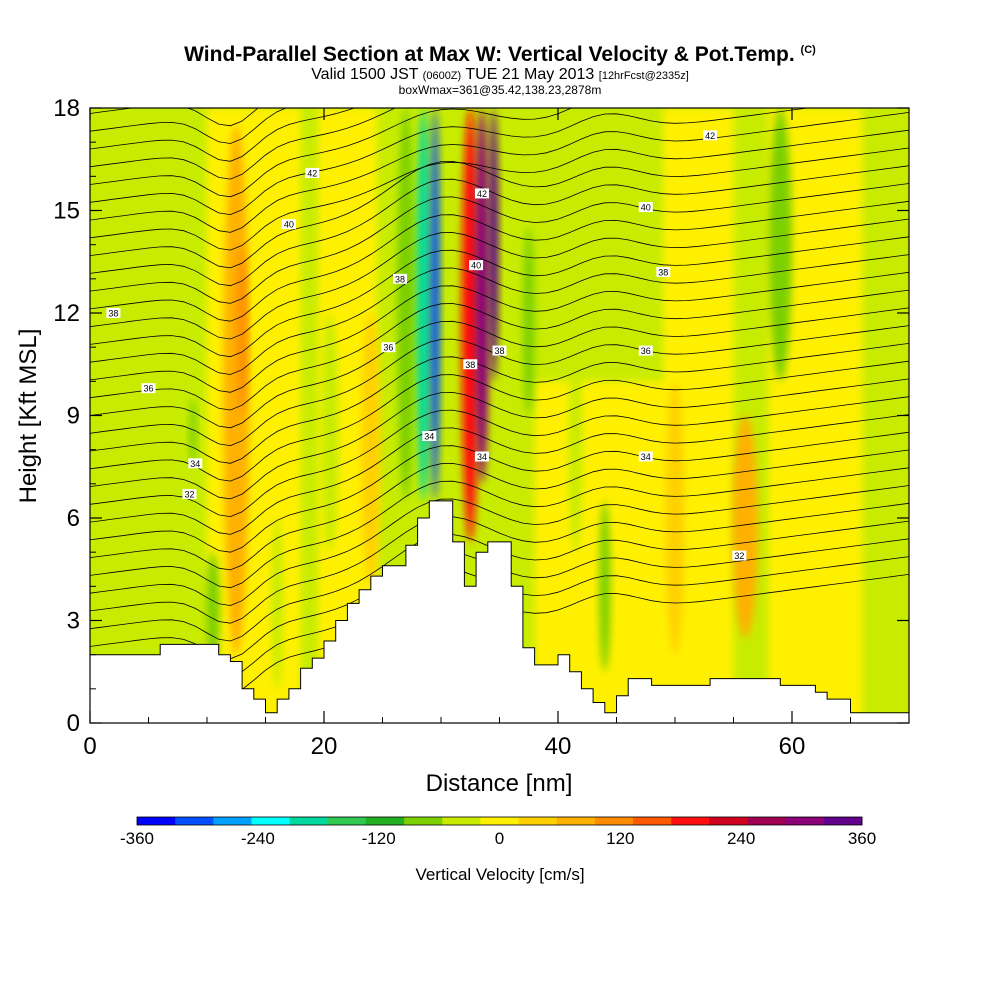 The height and width of the screenshot is (1000, 1000). What do you see at coordinates (620, 838) in the screenshot?
I see `colorbar-tick-label: 120` at bounding box center [620, 838].